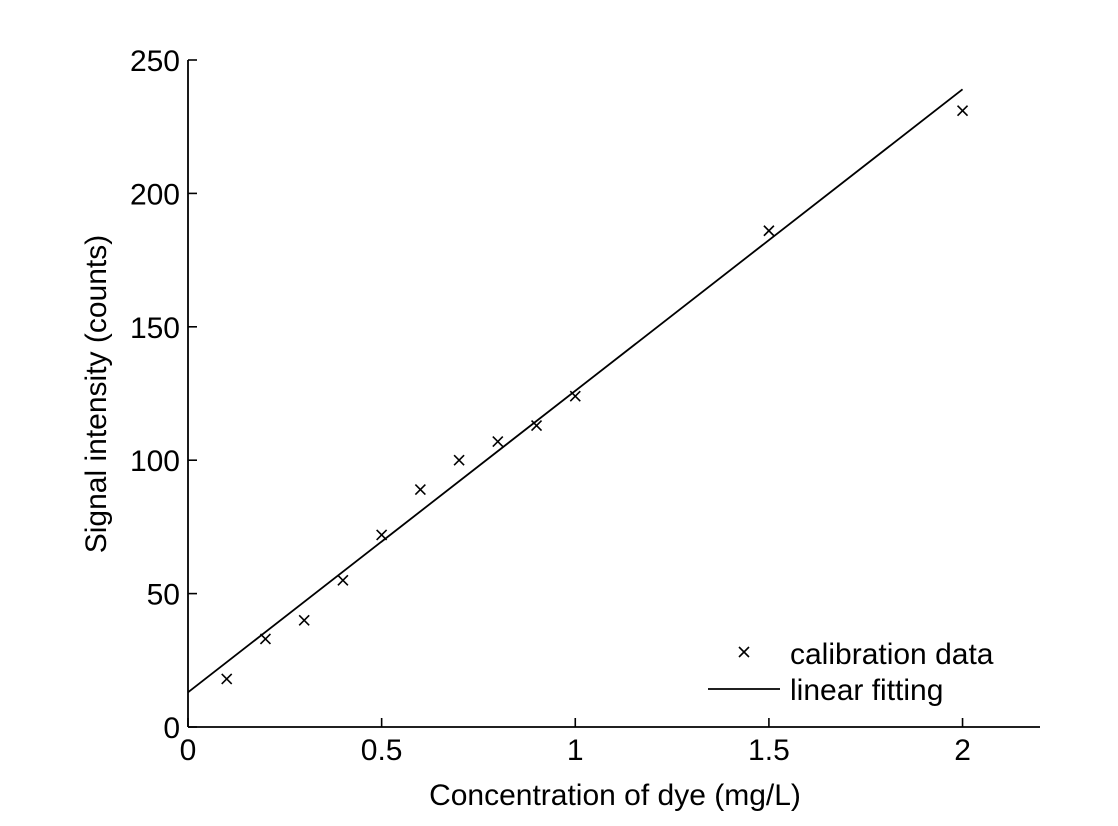 The height and width of the screenshot is (826, 1118). What do you see at coordinates (866, 690) in the screenshot?
I see `legend-label-linear-fitting: linear fitting` at bounding box center [866, 690].